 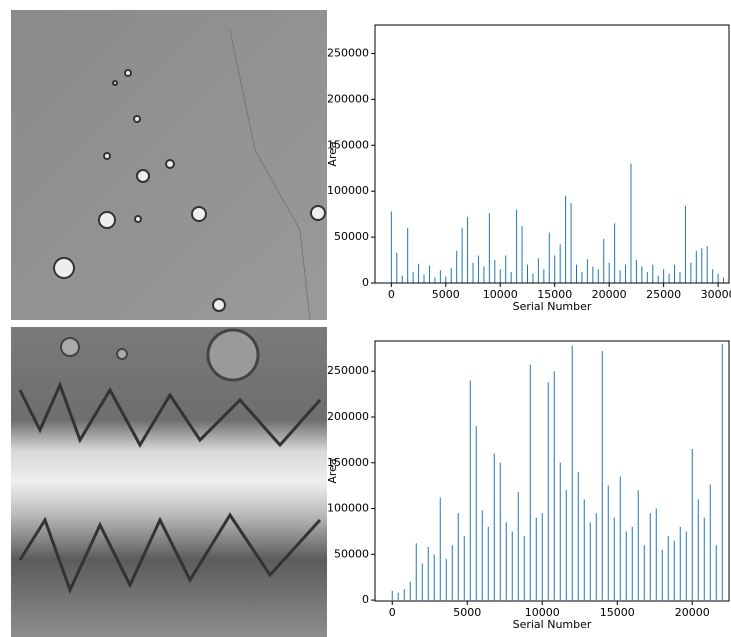 I want to click on x-tick-label: 30000, so click(x=716, y=294).